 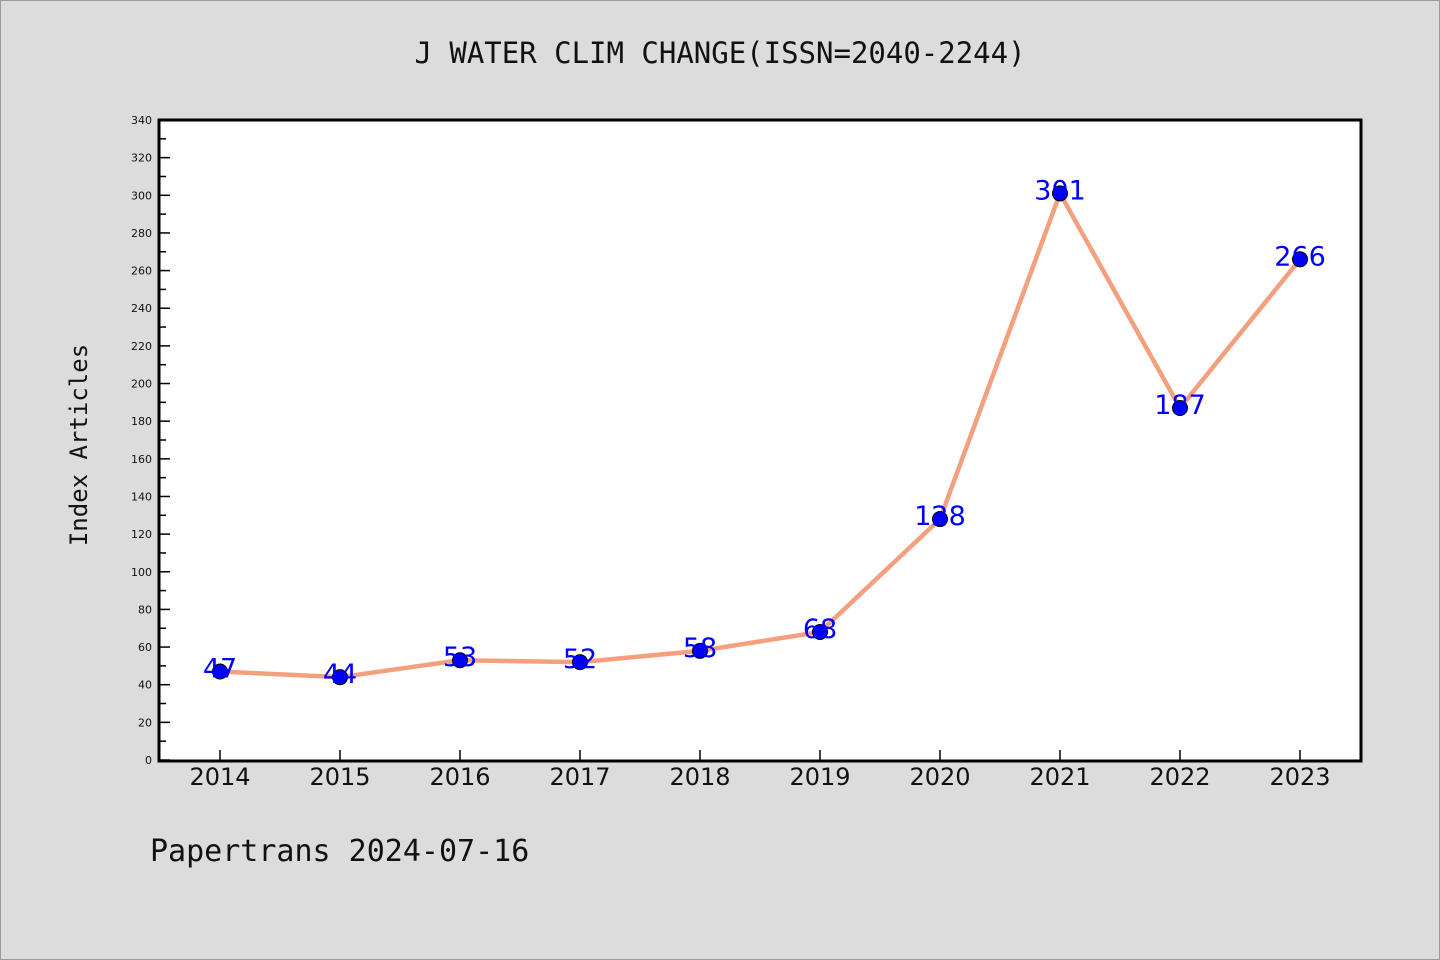 I want to click on y-tick-label: 0, so click(x=148, y=760).